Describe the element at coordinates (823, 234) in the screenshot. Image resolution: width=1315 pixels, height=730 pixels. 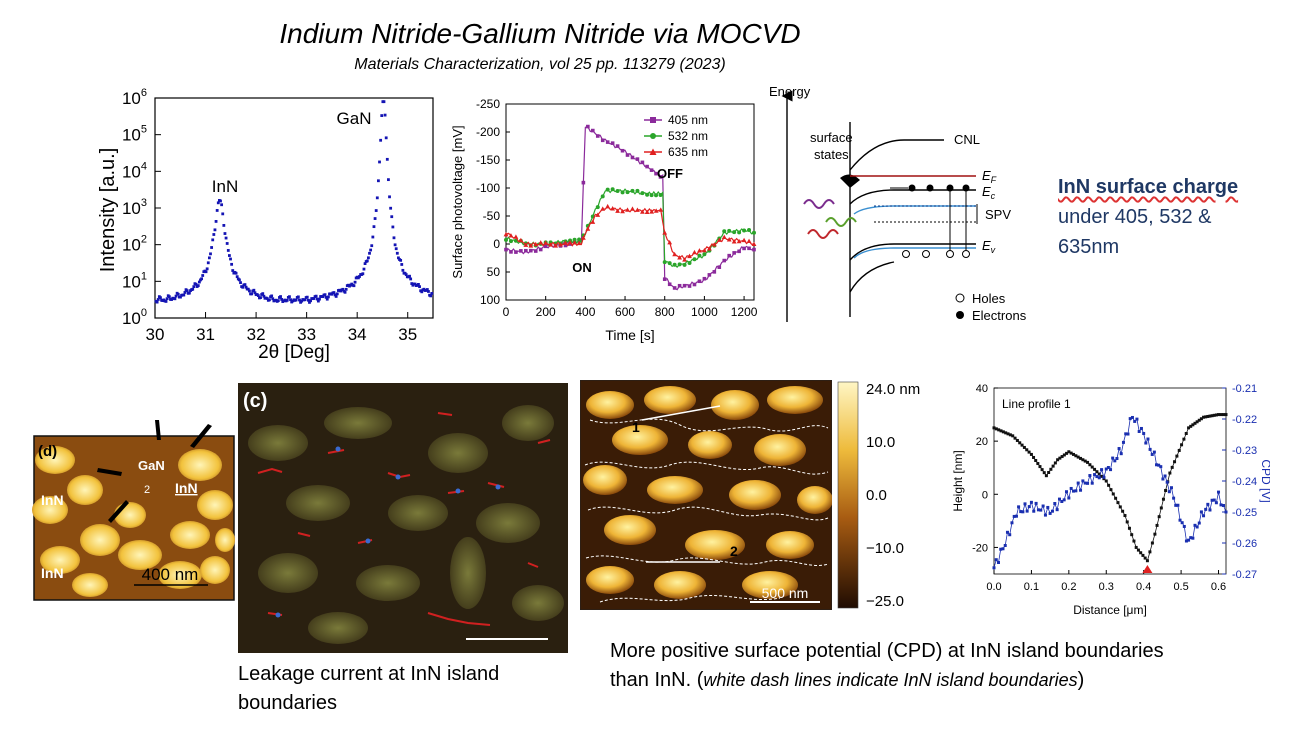
I see `red-light-icon` at that location.